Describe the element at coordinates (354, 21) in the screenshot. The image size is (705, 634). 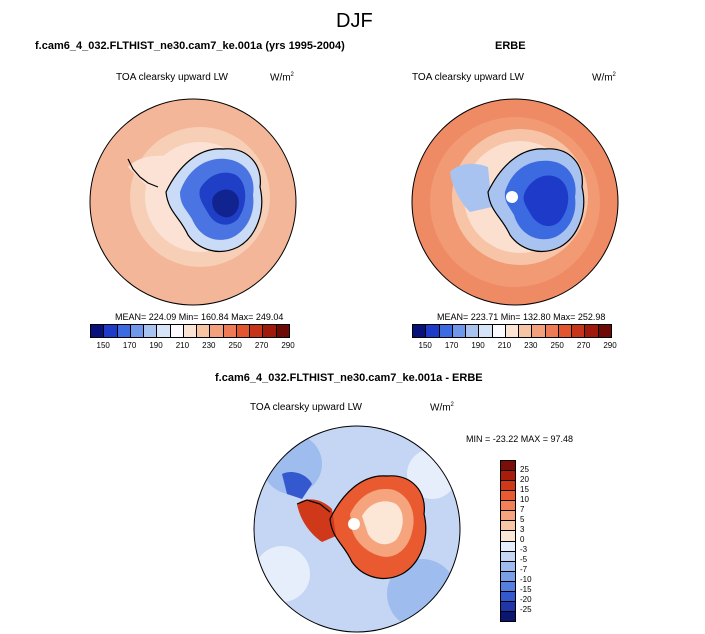
I see `figure-title: DJF` at that location.